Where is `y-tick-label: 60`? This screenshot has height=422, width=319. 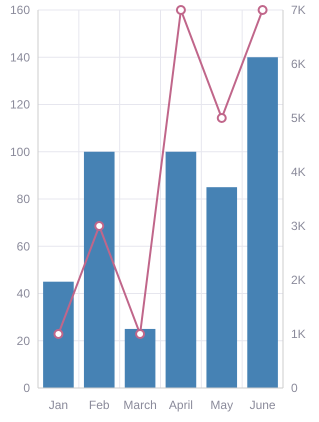 y-tick-label: 60 is located at coordinates (23, 246).